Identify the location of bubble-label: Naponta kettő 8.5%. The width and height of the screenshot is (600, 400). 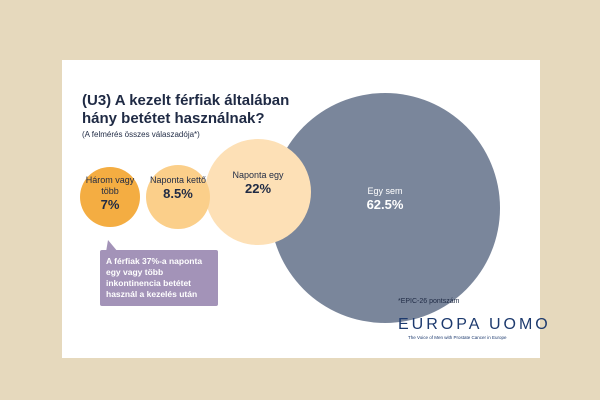
(178, 188).